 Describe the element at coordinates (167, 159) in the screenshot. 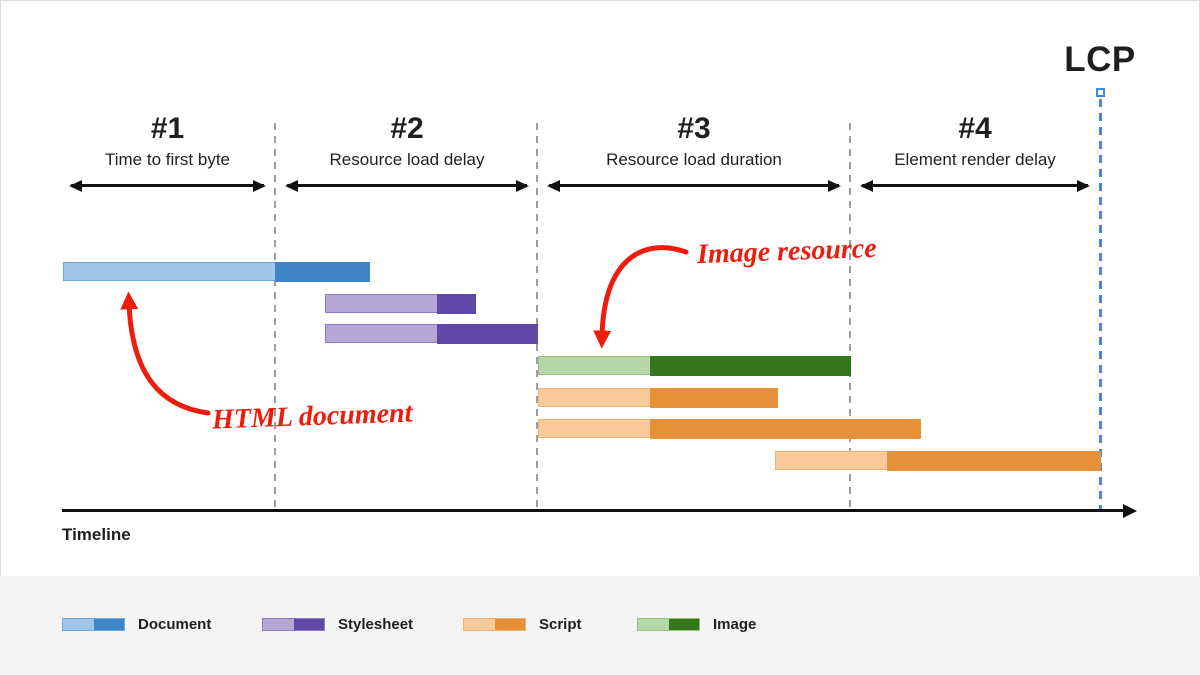

I see `phase-name: Time to first byte` at that location.